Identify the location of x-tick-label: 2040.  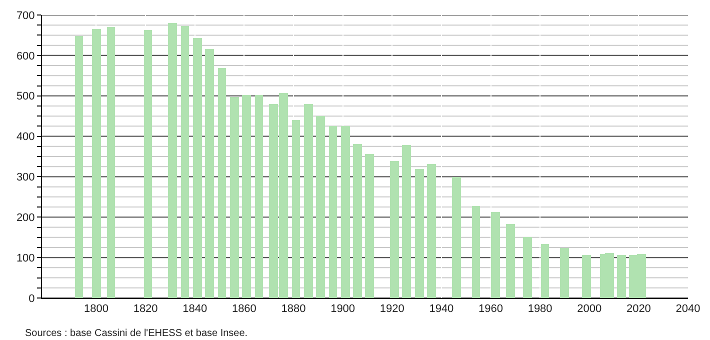
(688, 309).